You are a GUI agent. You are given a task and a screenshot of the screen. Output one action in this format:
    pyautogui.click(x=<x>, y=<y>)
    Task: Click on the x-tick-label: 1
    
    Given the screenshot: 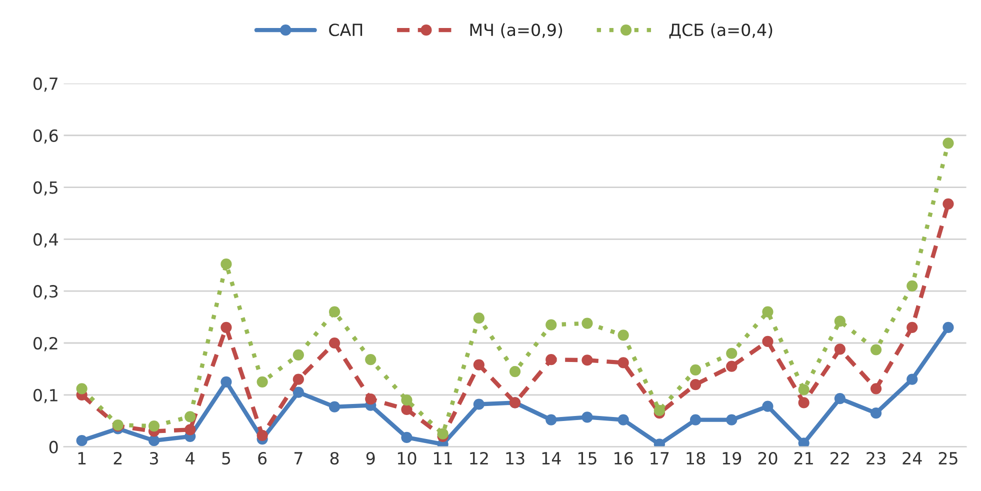 What is the action you would take?
    pyautogui.click(x=82, y=458)
    